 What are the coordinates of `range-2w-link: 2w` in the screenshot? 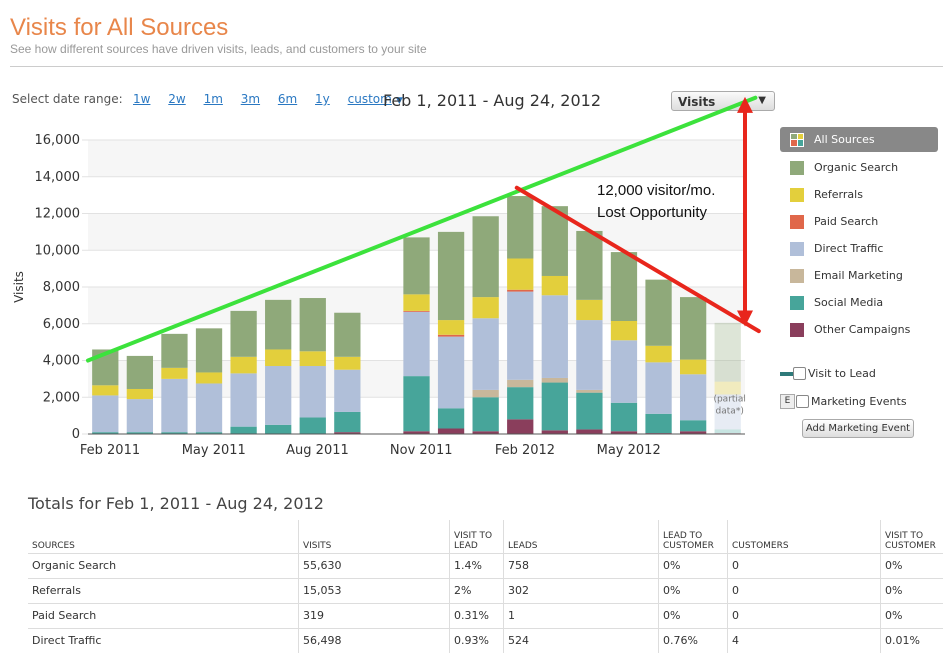 It's located at (177, 99).